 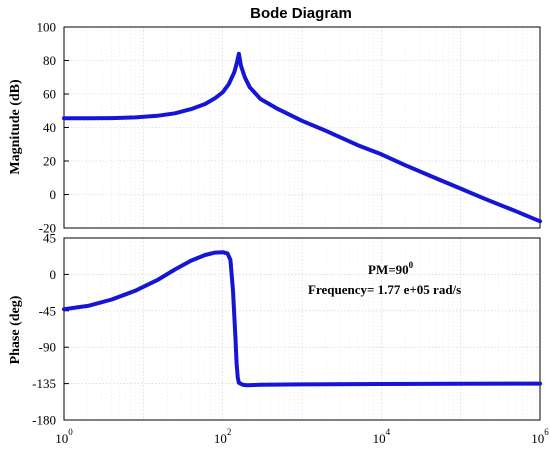 I want to click on x-tick-label: 10⁶, so click(x=540, y=436).